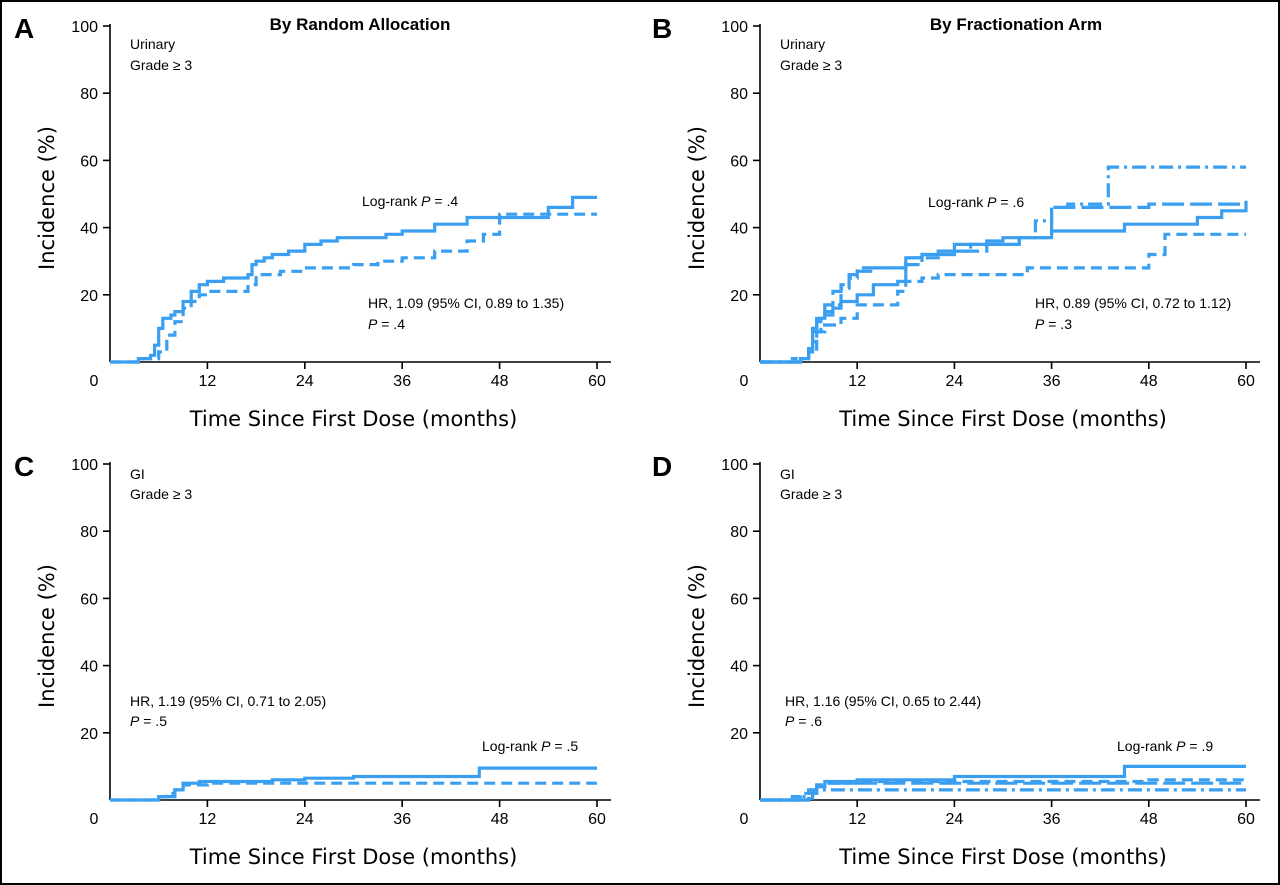 The image size is (1280, 885). Describe the element at coordinates (410, 201) in the screenshot. I see `logrank-annotation: Log-rank P = .4` at that location.